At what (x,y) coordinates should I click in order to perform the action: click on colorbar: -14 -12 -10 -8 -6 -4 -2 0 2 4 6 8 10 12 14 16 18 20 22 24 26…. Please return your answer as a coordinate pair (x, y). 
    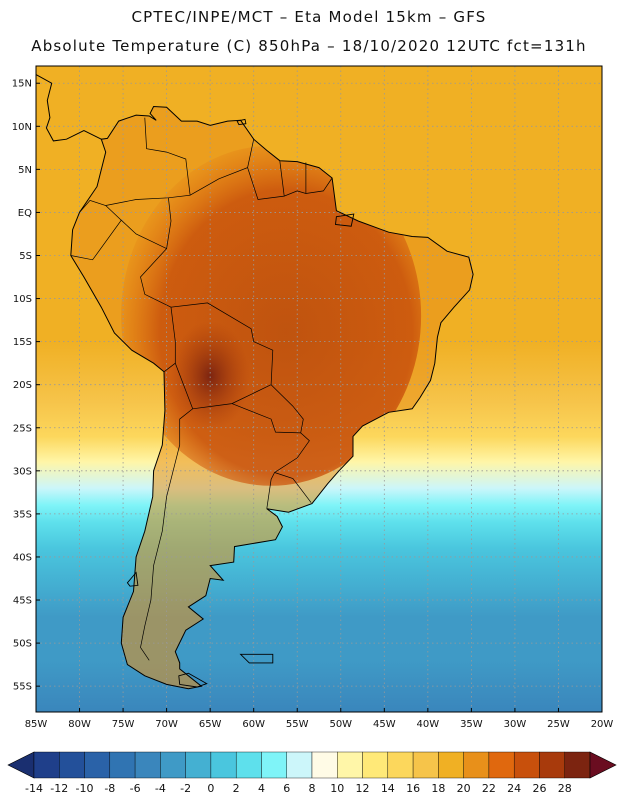
    Looking at the image, I should click on (312, 773).